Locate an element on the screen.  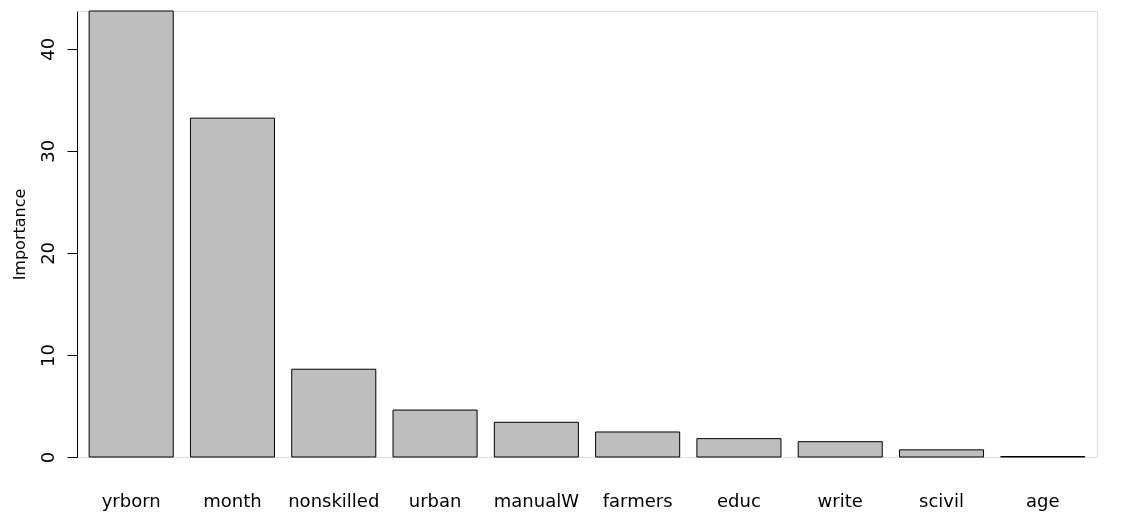
y-tick-label: 40 is located at coordinates (47, 49).